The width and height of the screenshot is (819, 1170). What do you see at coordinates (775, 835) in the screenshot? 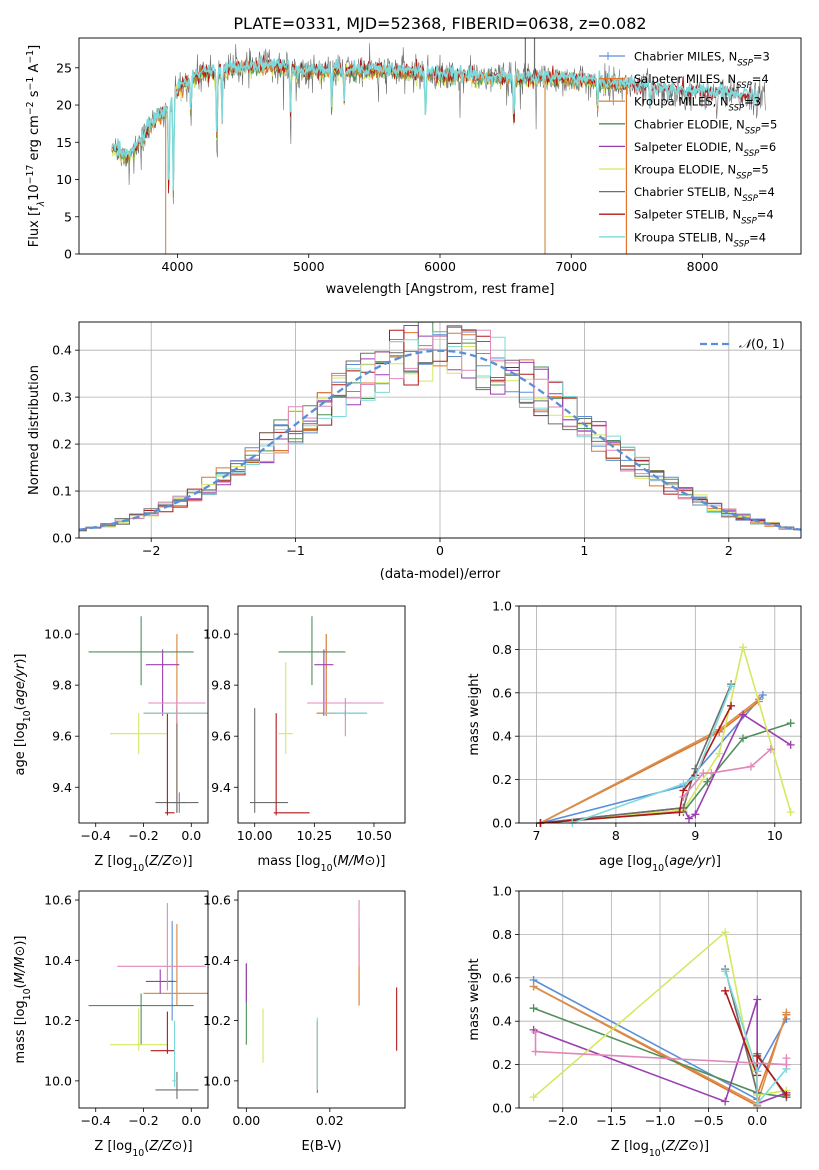
I see `x-tick-label: 10` at bounding box center [775, 835].